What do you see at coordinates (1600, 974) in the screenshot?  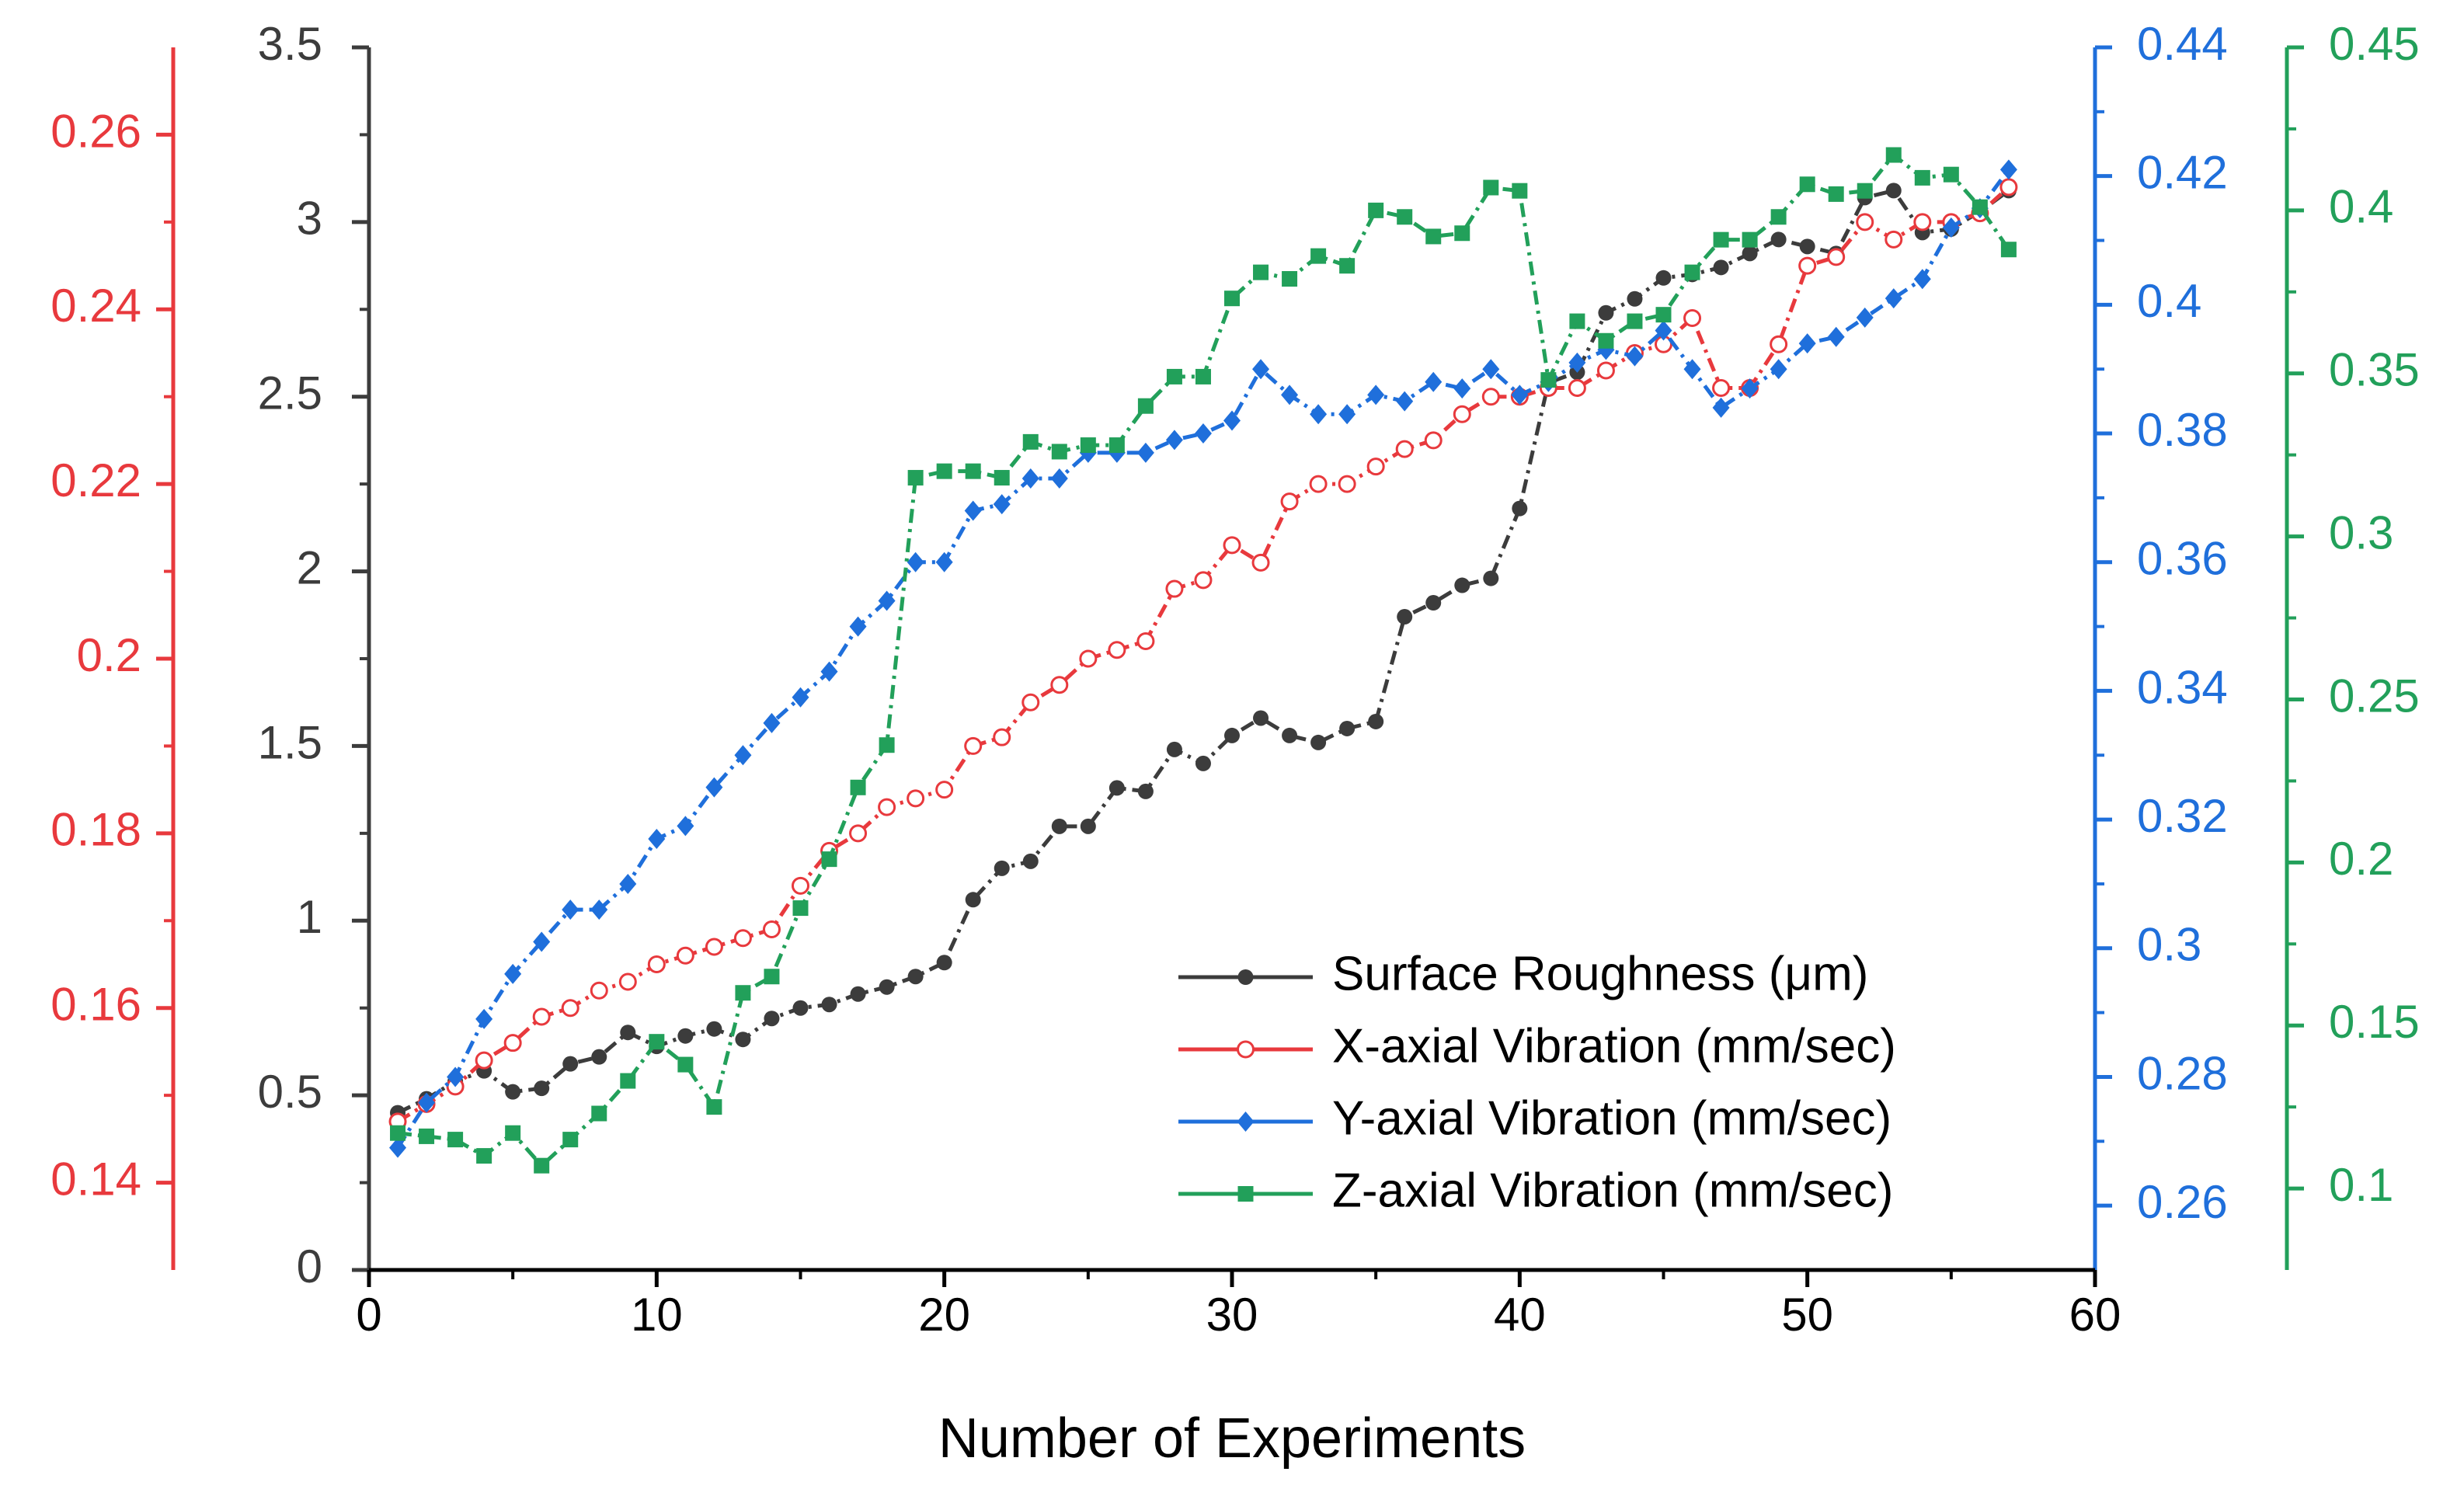 I see `legend-label: Surface Roughness (μm)` at bounding box center [1600, 974].